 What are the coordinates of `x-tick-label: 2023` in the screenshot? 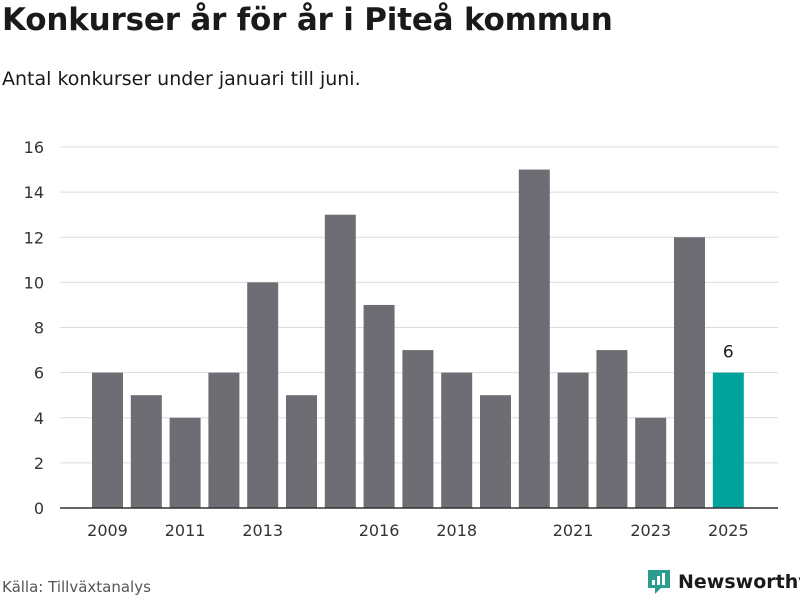 It's located at (650, 530).